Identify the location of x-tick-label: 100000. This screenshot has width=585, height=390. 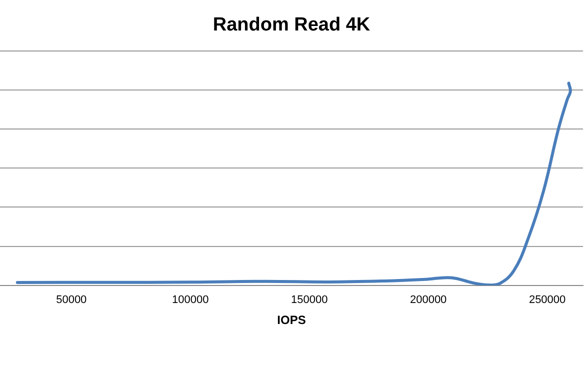
(190, 300).